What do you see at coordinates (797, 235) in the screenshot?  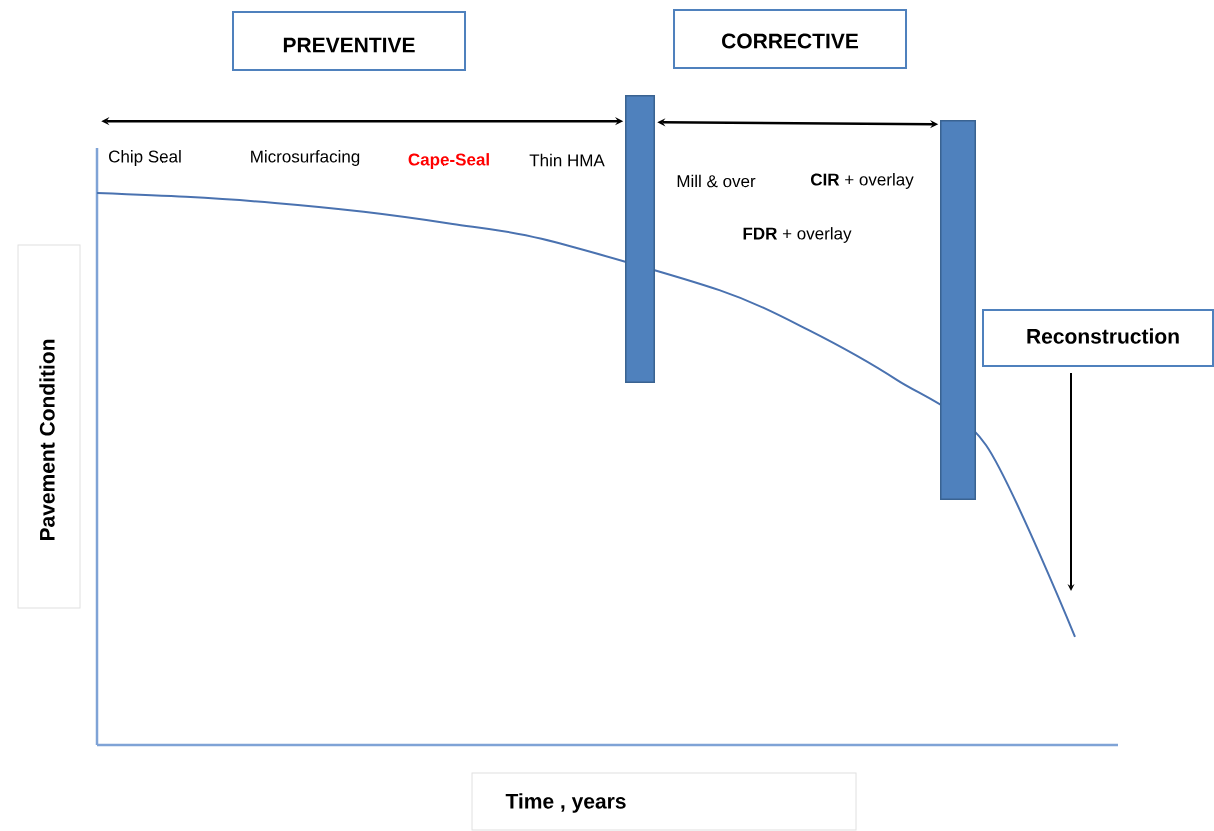 I see `annotation: FDR + overlay` at bounding box center [797, 235].